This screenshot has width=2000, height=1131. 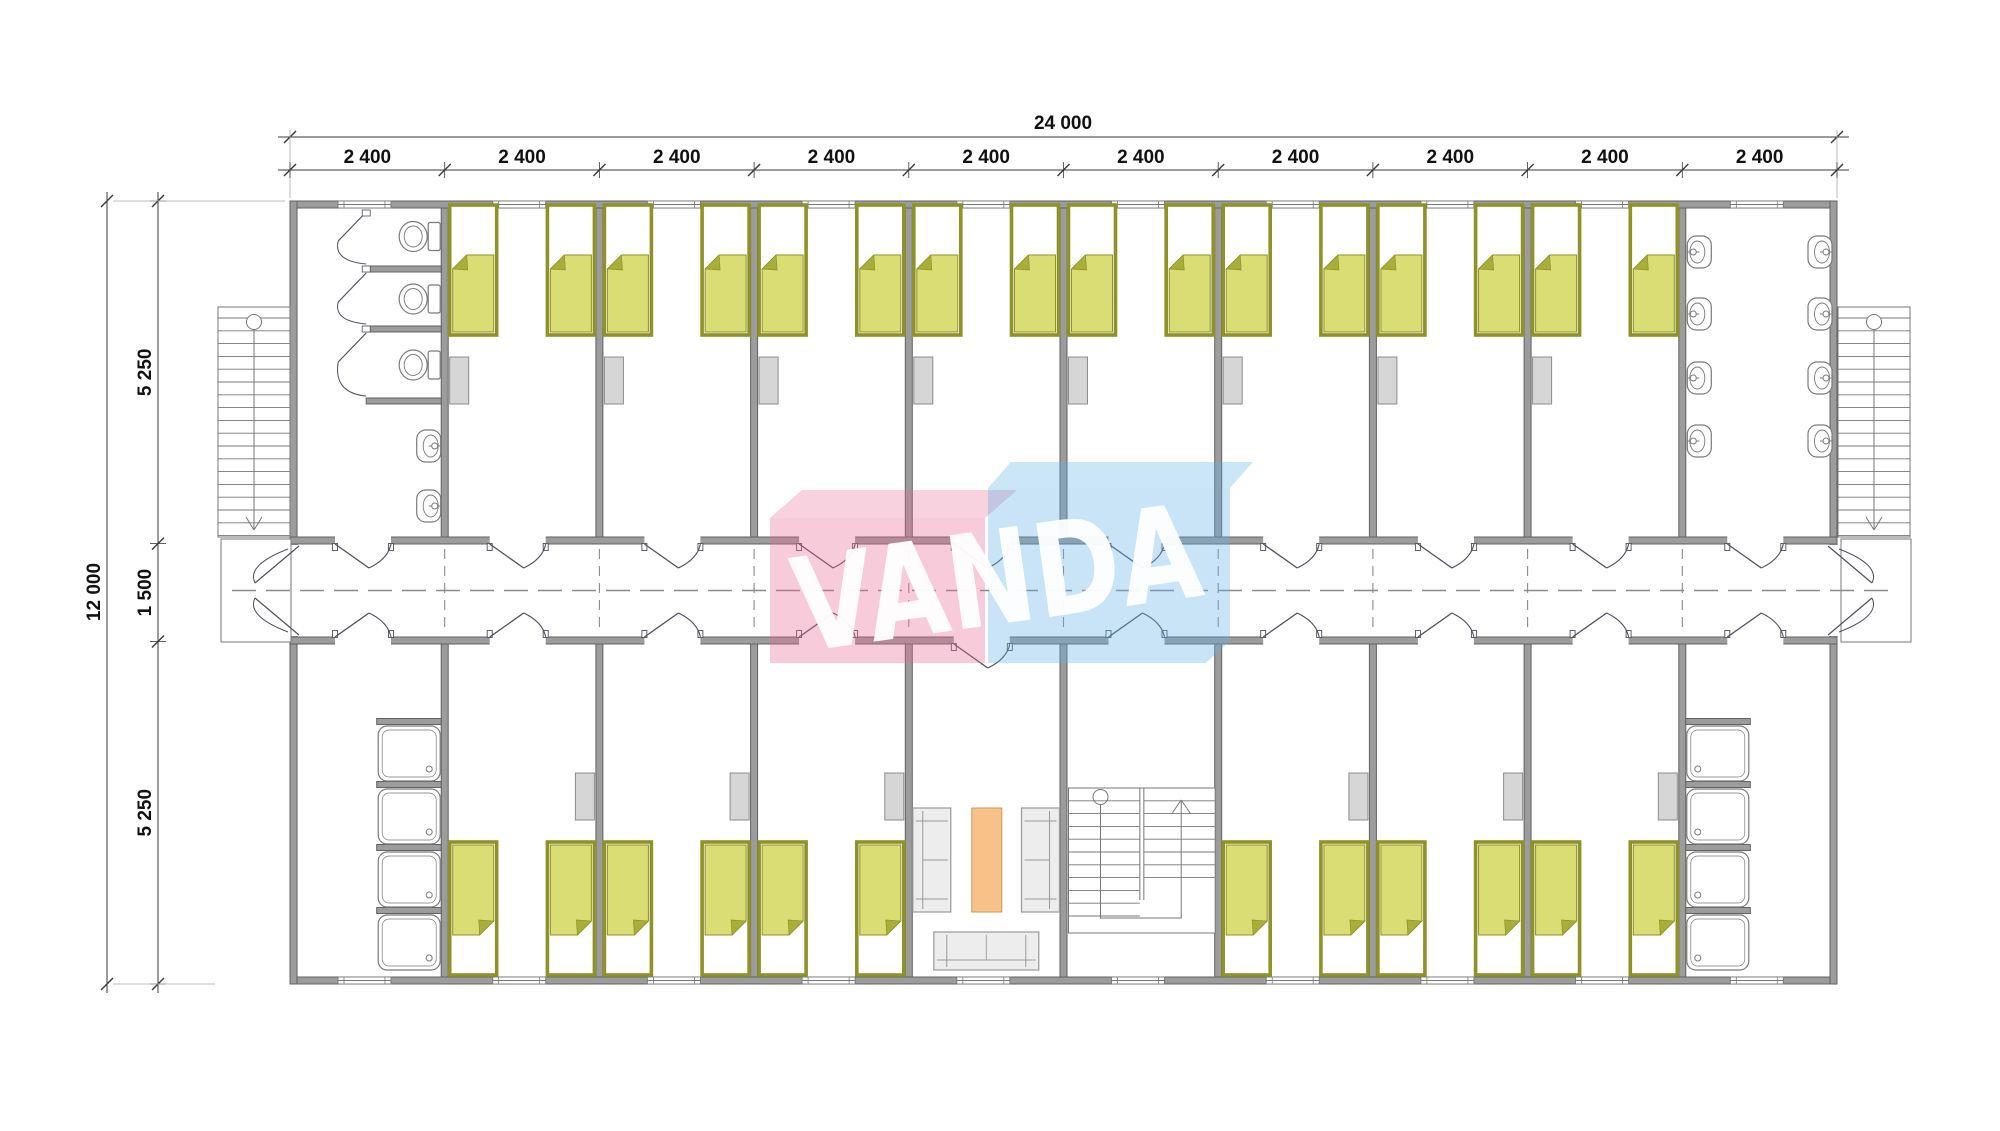 What do you see at coordinates (413, 236) in the screenshot?
I see `toilet-bowl` at bounding box center [413, 236].